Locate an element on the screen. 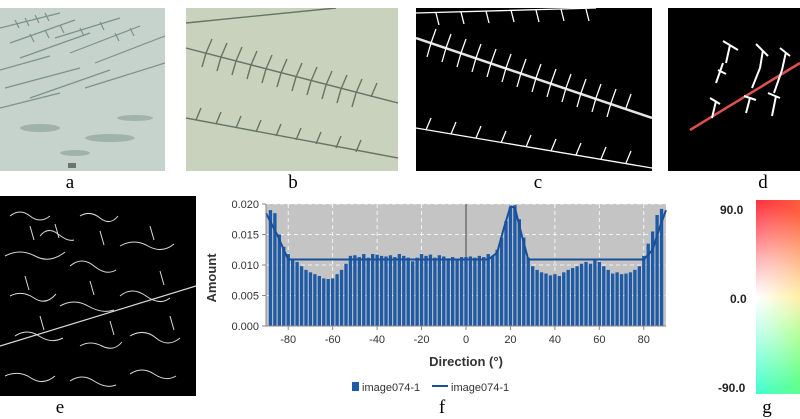  x-tick-label: -60 is located at coordinates (333, 340).